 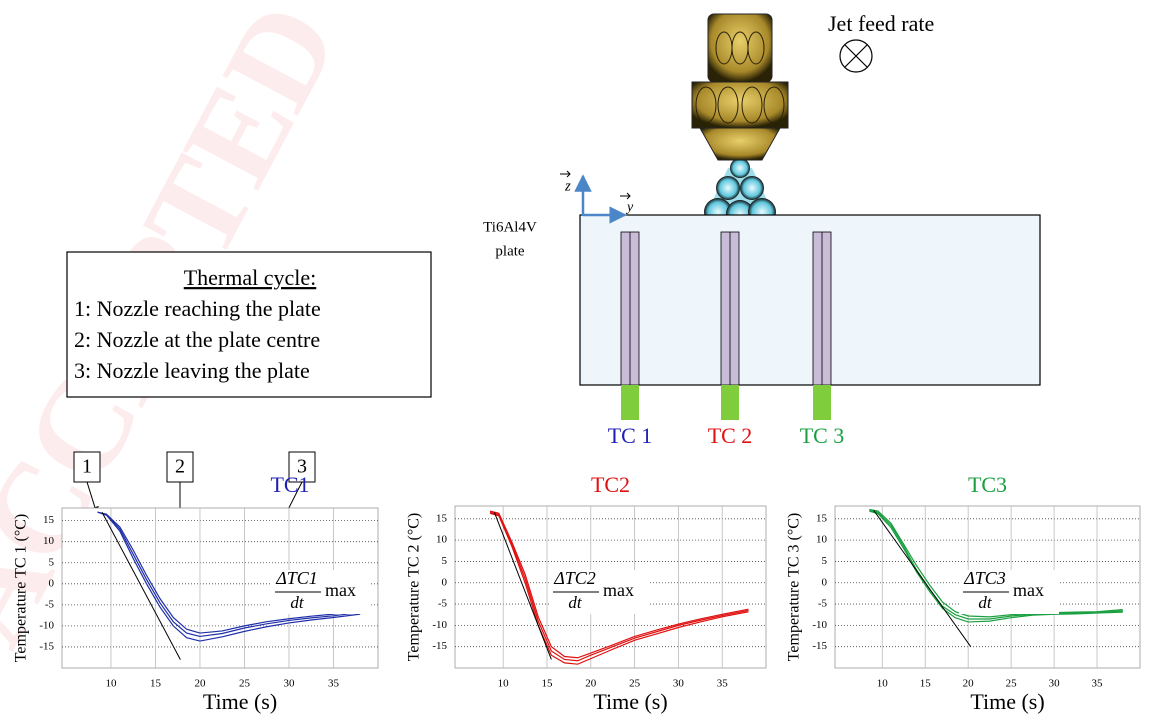 What do you see at coordinates (509, 251) in the screenshot?
I see `plate-label: plate` at bounding box center [509, 251].